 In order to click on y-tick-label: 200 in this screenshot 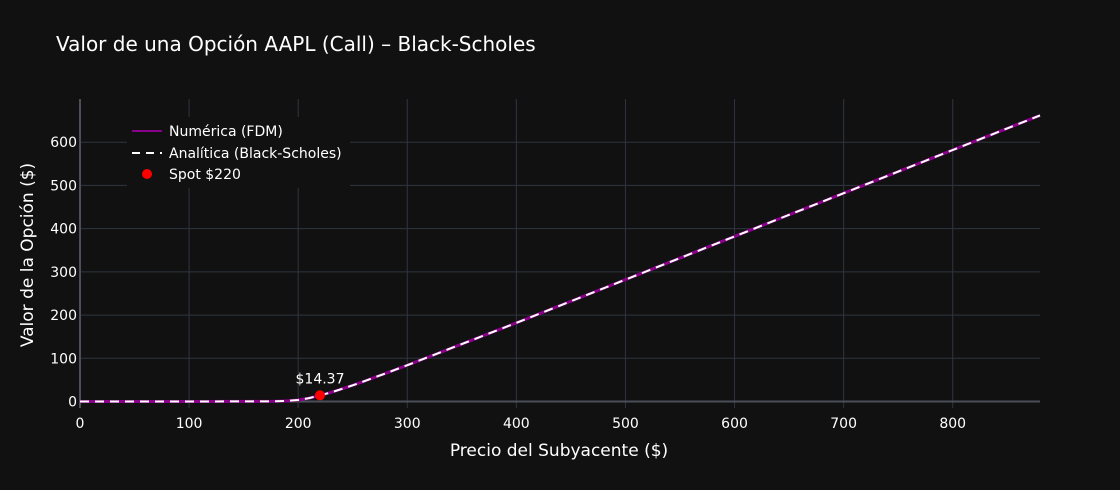, I will do `click(63, 316)`.